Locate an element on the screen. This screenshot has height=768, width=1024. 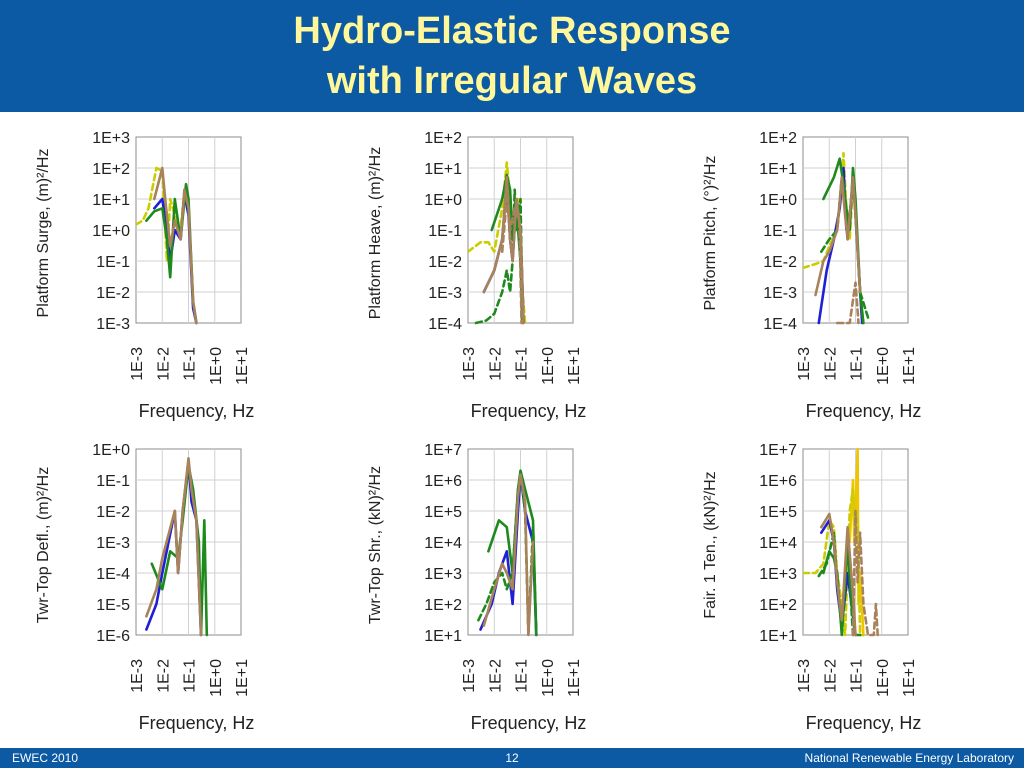
footer-page-number: 12 is located at coordinates (512, 758).